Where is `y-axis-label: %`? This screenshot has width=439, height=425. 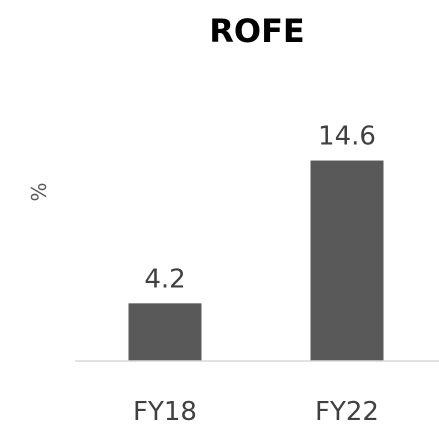
y-axis-label: % is located at coordinates (39, 191).